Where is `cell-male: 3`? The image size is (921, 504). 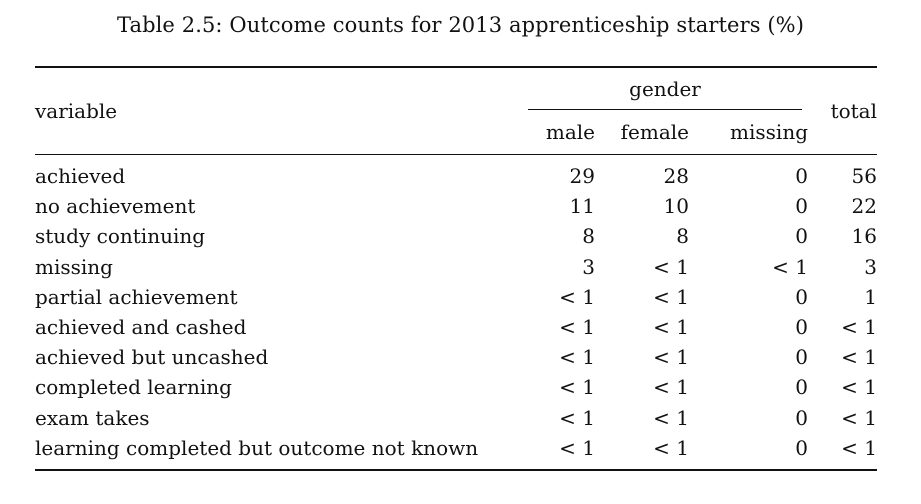
cell-male: 3 is located at coordinates (588, 266).